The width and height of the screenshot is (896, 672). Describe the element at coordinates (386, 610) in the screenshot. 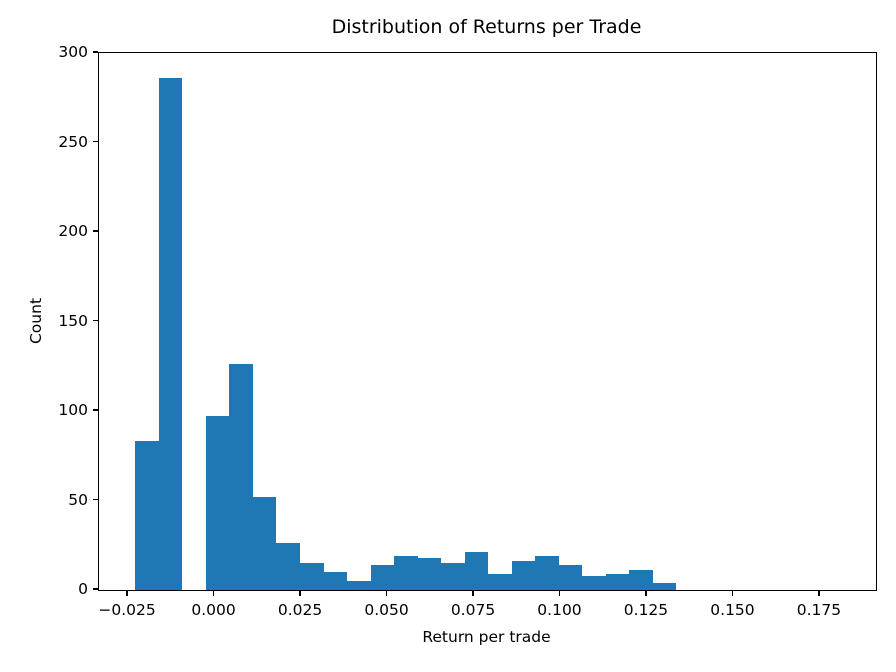

I see `x-tick-label: 0.050` at that location.